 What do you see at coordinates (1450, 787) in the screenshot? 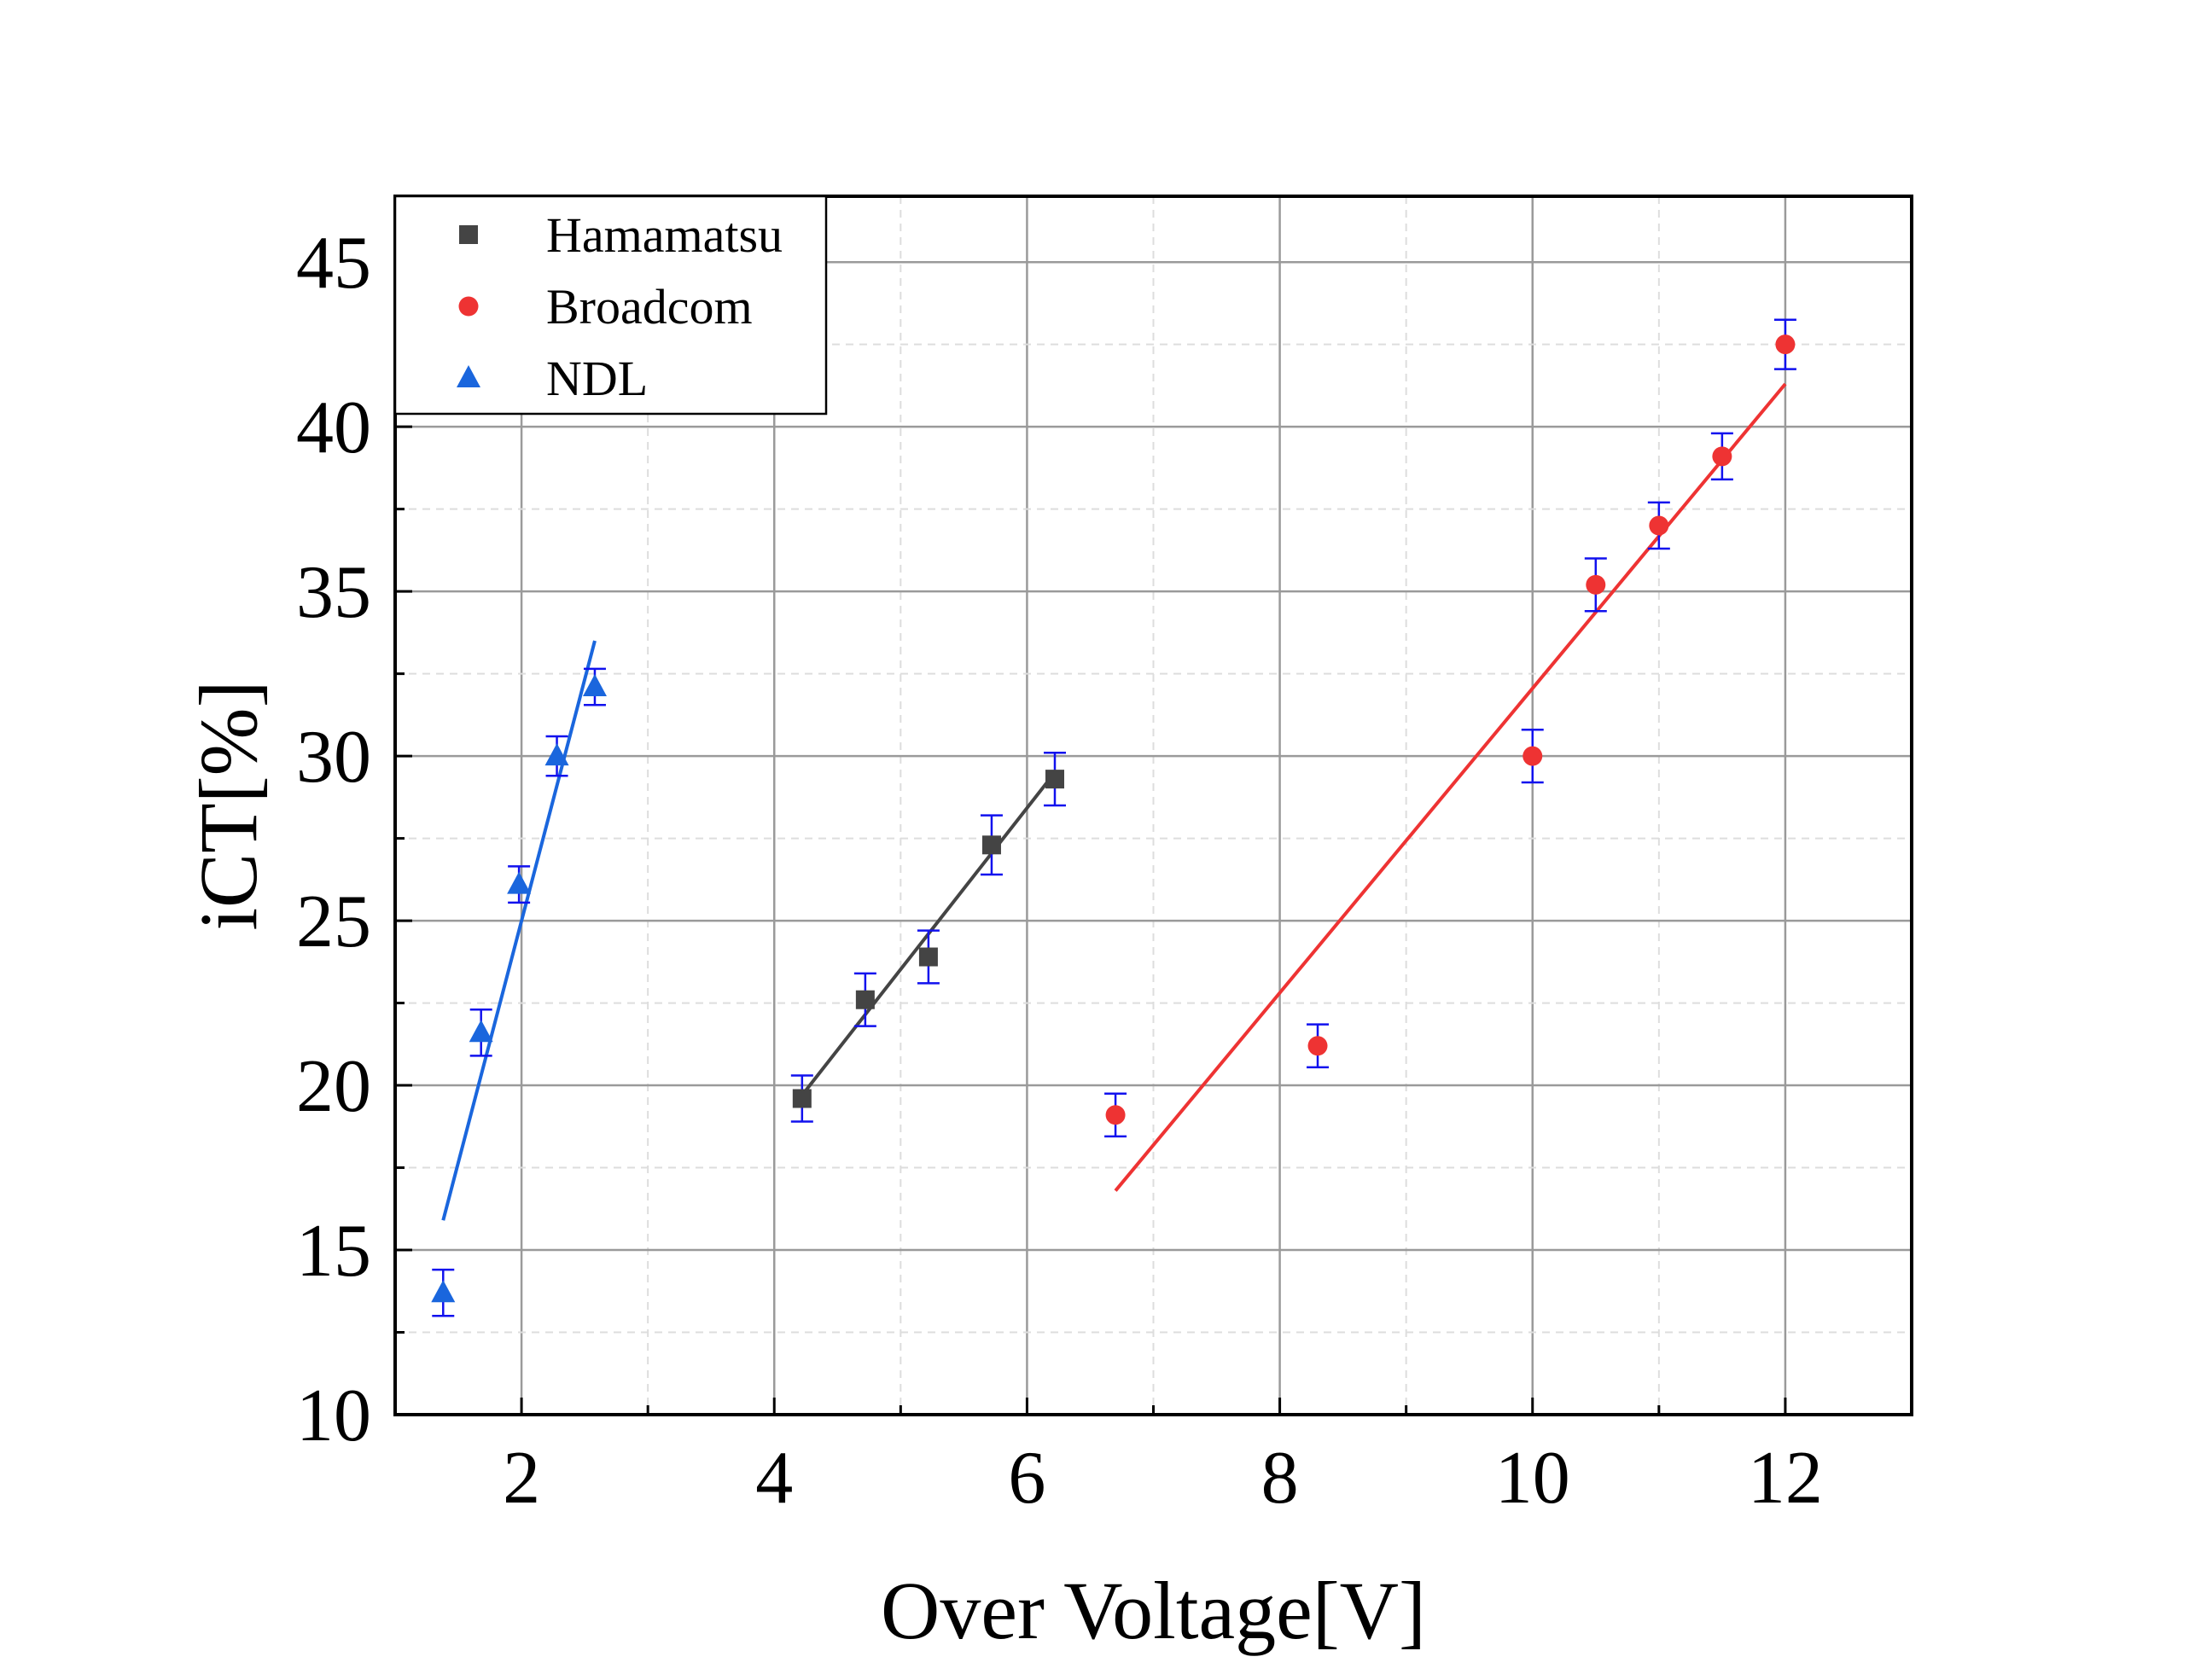
I see `fit-line-broadcom` at bounding box center [1450, 787].